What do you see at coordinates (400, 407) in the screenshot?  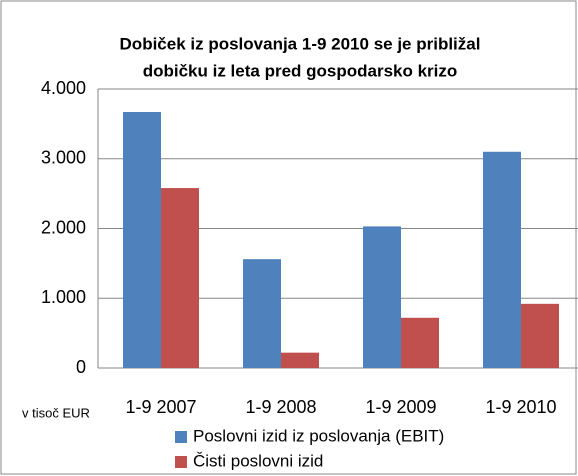 I see `x-tick-label: 1-9 2009` at bounding box center [400, 407].